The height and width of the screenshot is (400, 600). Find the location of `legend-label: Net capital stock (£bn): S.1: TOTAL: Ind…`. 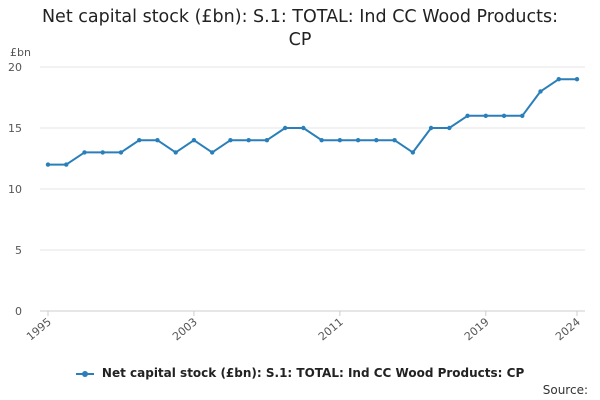

legend-label: Net capital stock (£bn): S.1: TOTAL: Ind… is located at coordinates (313, 373).